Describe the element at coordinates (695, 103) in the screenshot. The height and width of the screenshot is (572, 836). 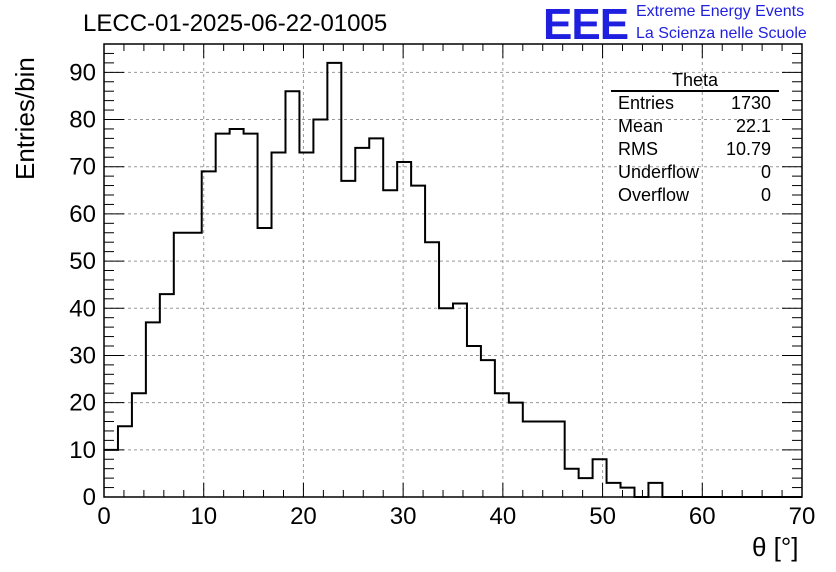
I see `stats-row-entries: Entries 1730` at that location.